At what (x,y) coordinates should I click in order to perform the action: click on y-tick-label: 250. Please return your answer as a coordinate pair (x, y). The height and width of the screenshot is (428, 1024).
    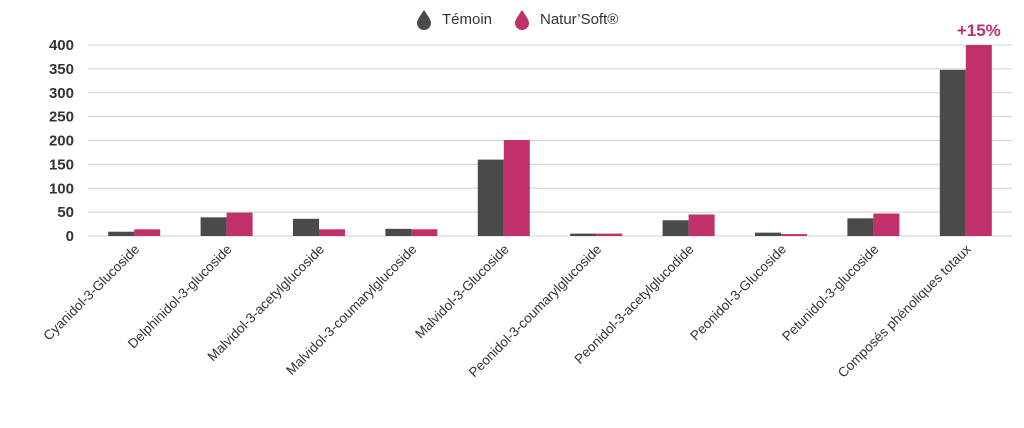
    Looking at the image, I should click on (61, 117).